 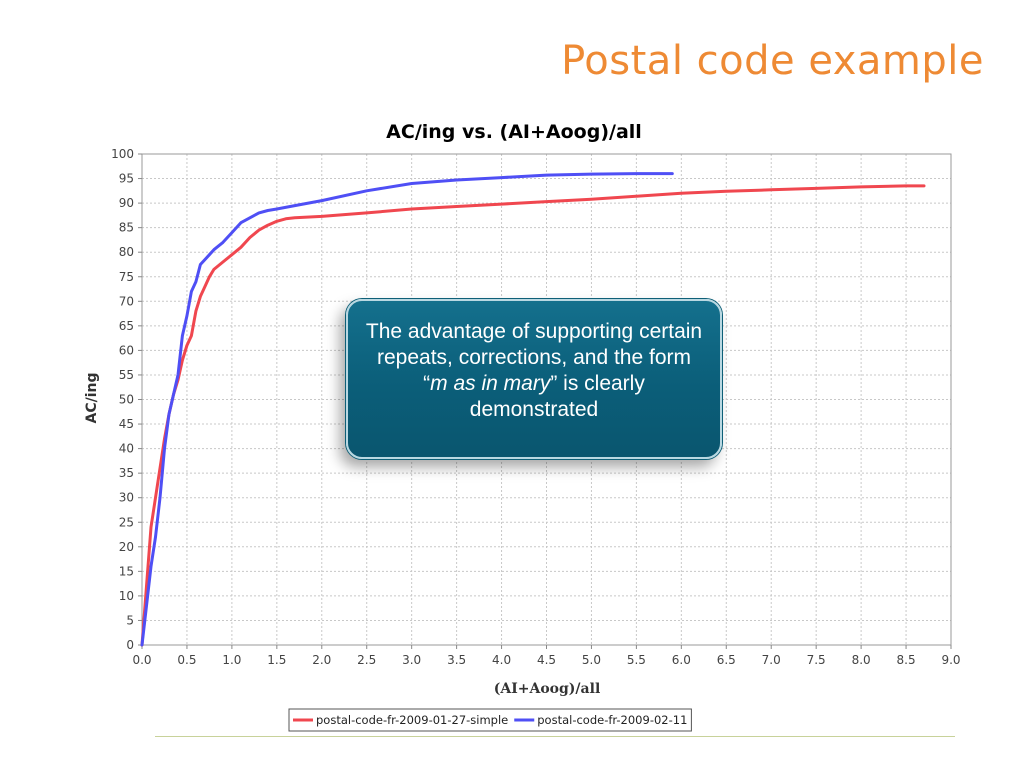 I want to click on y-tick-label: 50, so click(x=126, y=400).